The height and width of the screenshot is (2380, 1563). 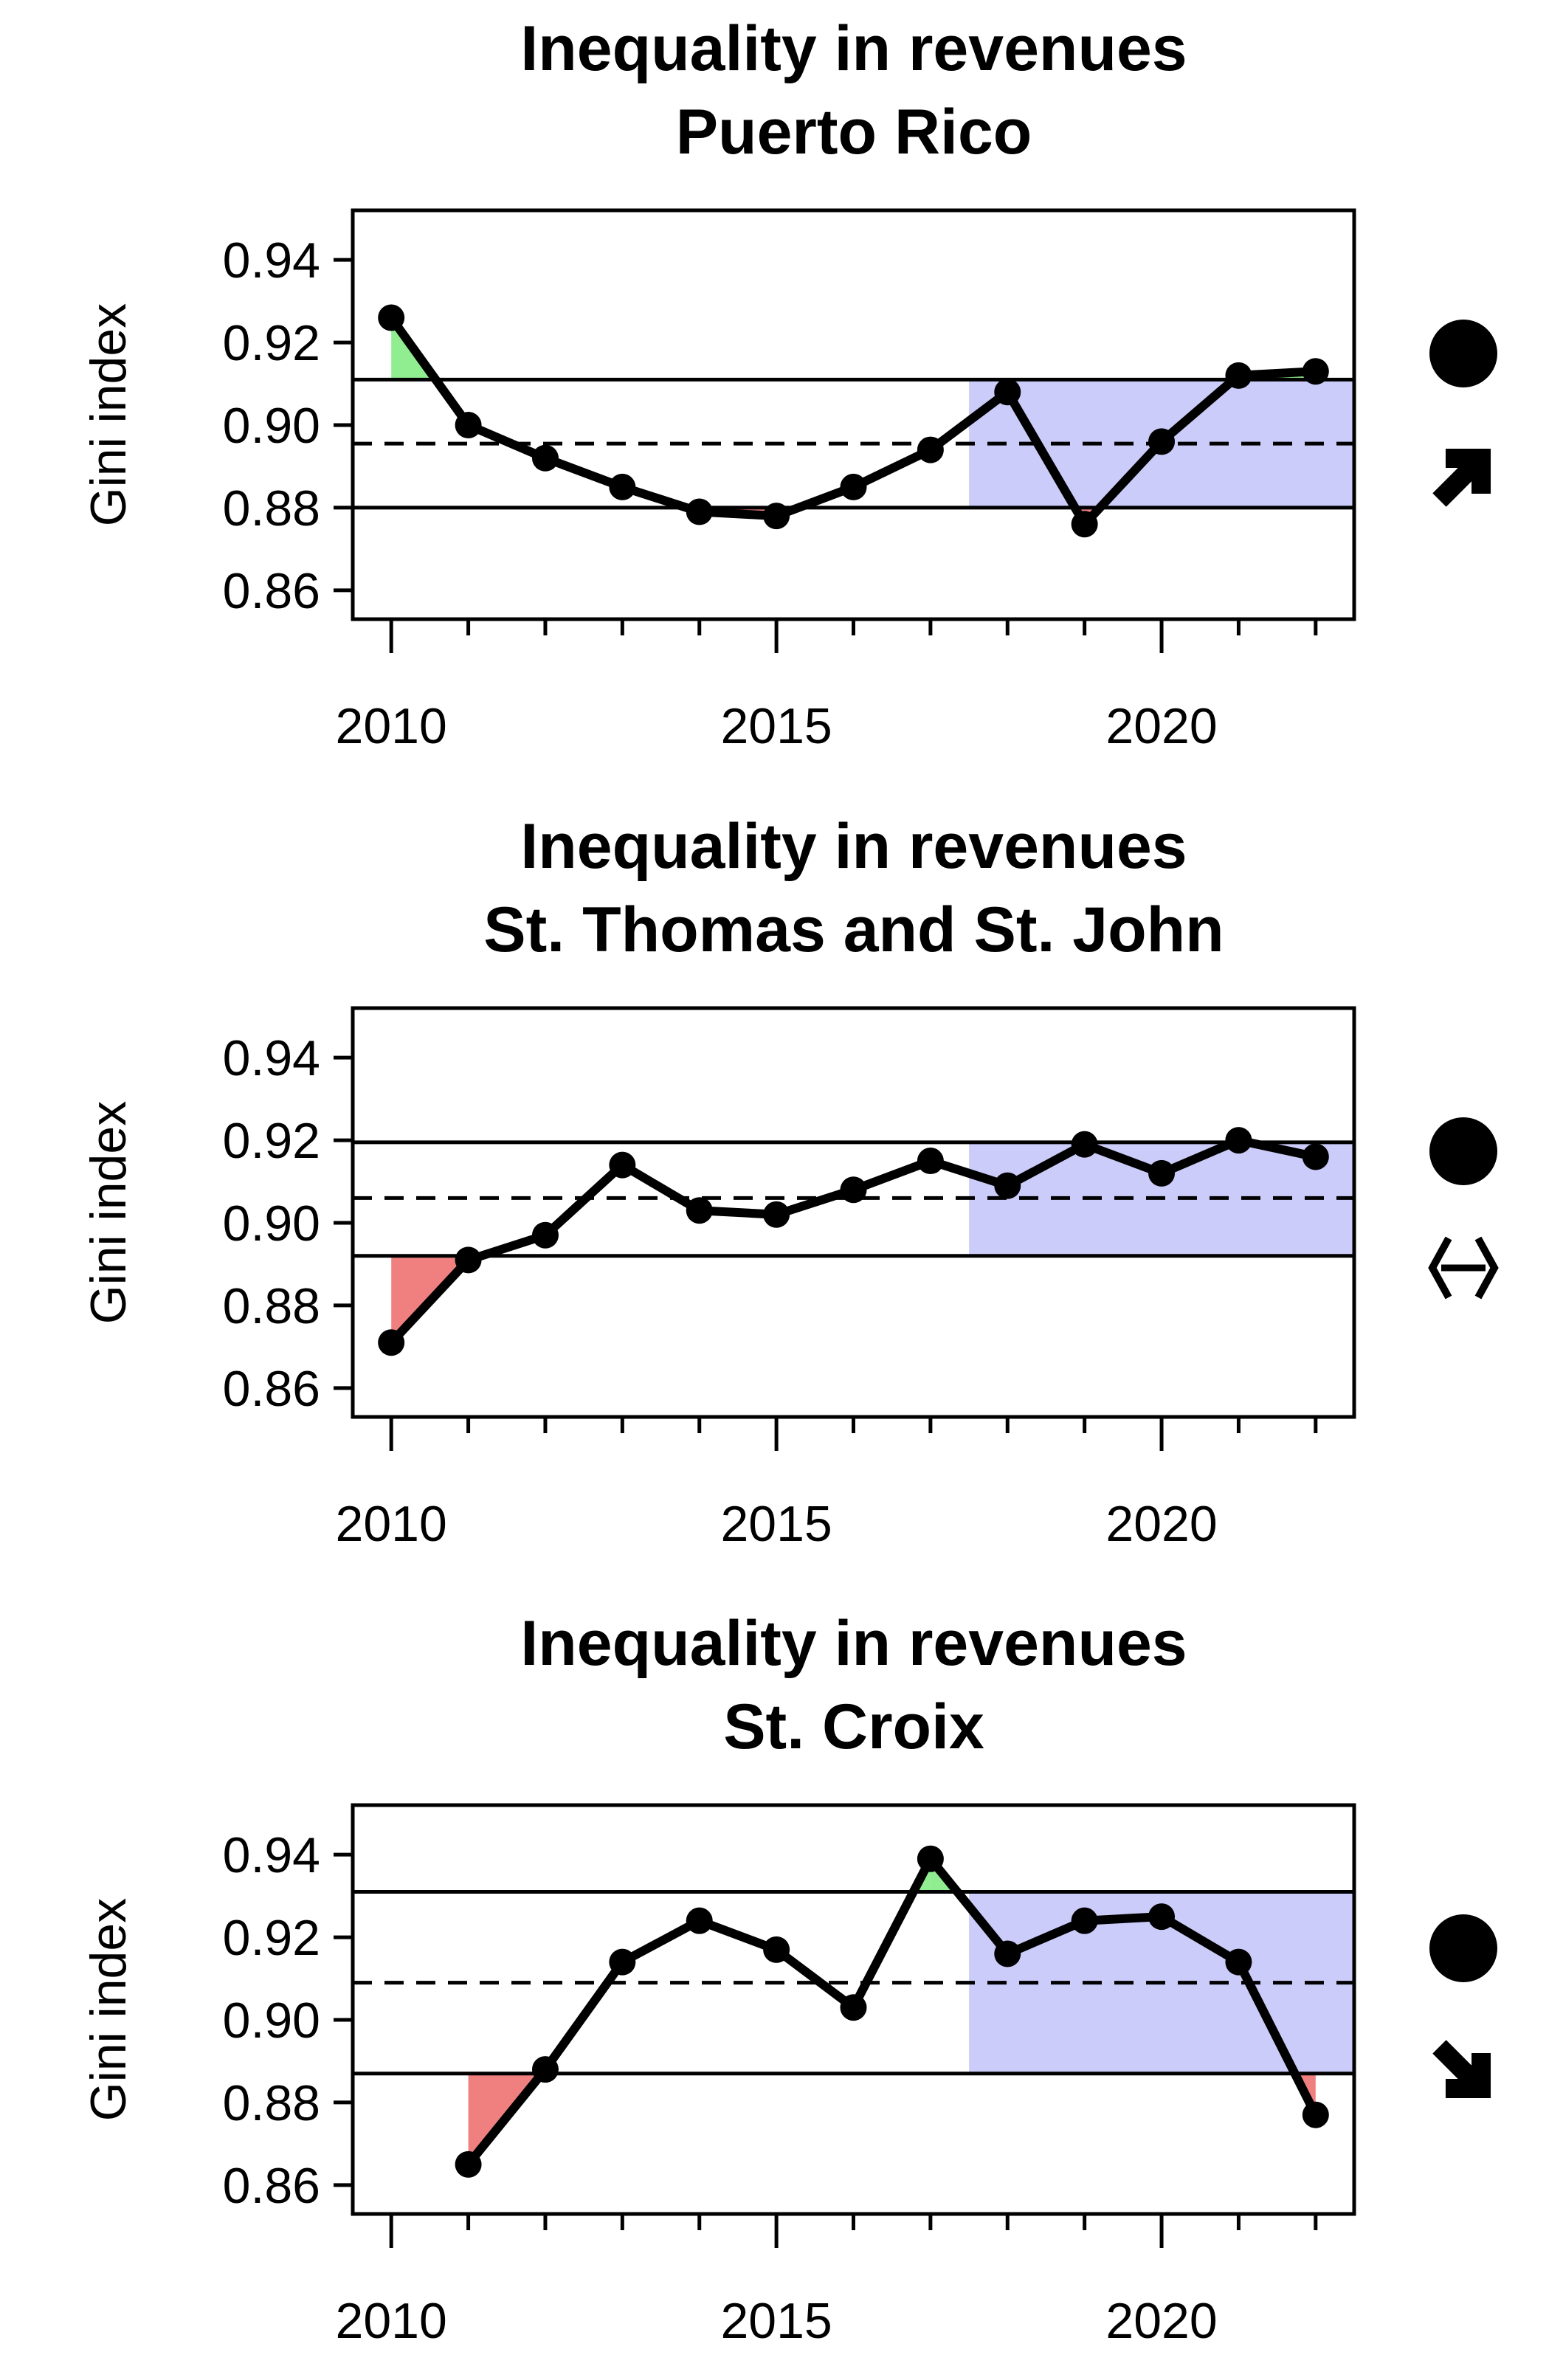 I want to click on arrow-head-right, so click(x=1486, y=1268).